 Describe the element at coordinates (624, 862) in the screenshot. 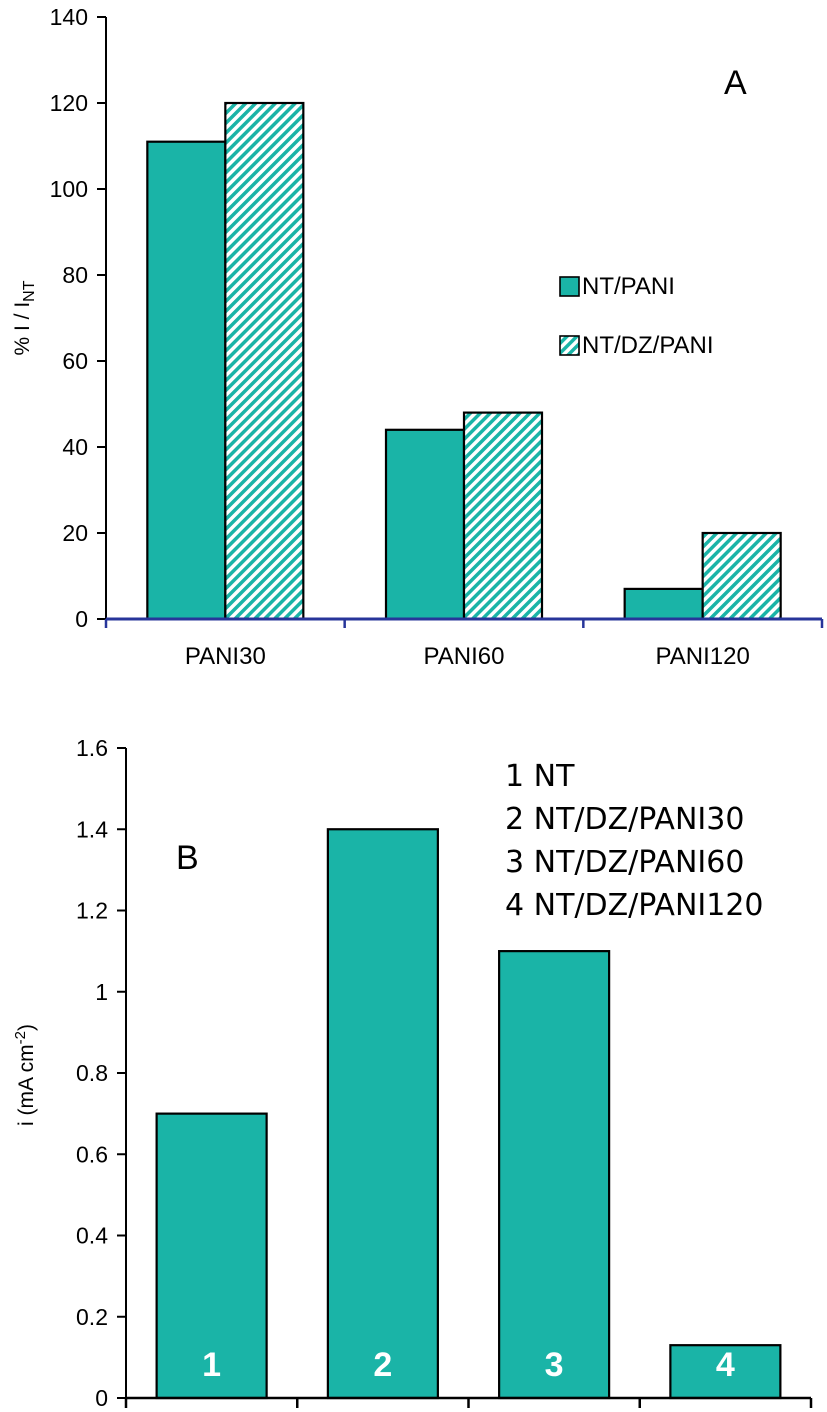

I see `annotation-3-nt-dz-pani60: 3 NT/DZ/PANI60` at that location.